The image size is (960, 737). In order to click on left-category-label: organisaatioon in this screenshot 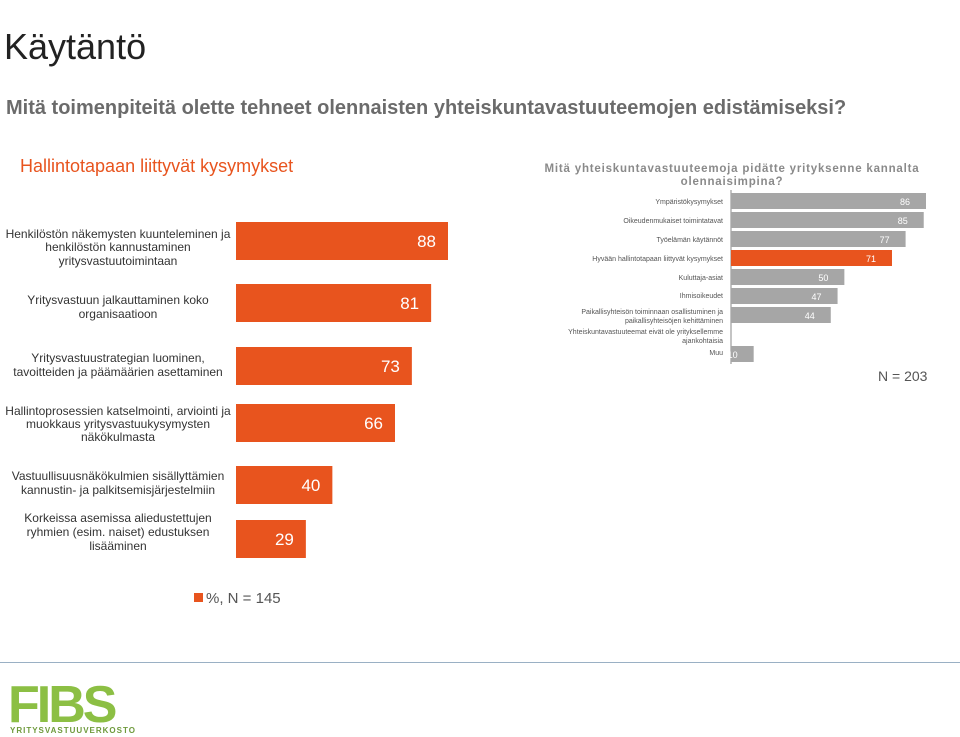, I will do `click(118, 314)`.